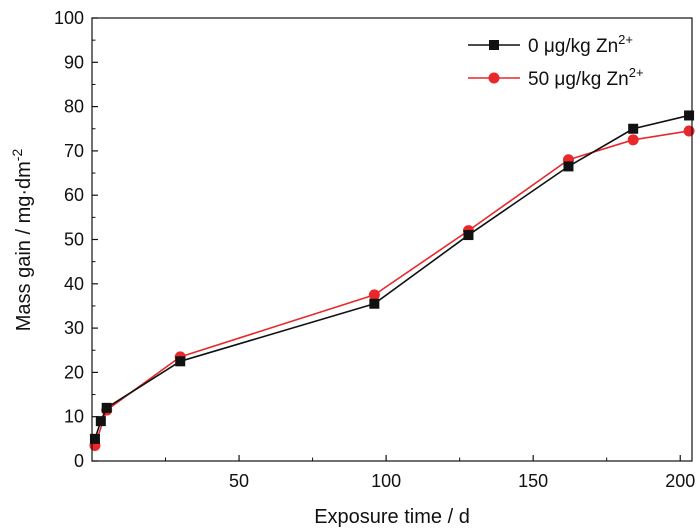 This screenshot has height=531, width=700. I want to click on y-tick-label: 10, so click(74, 417).